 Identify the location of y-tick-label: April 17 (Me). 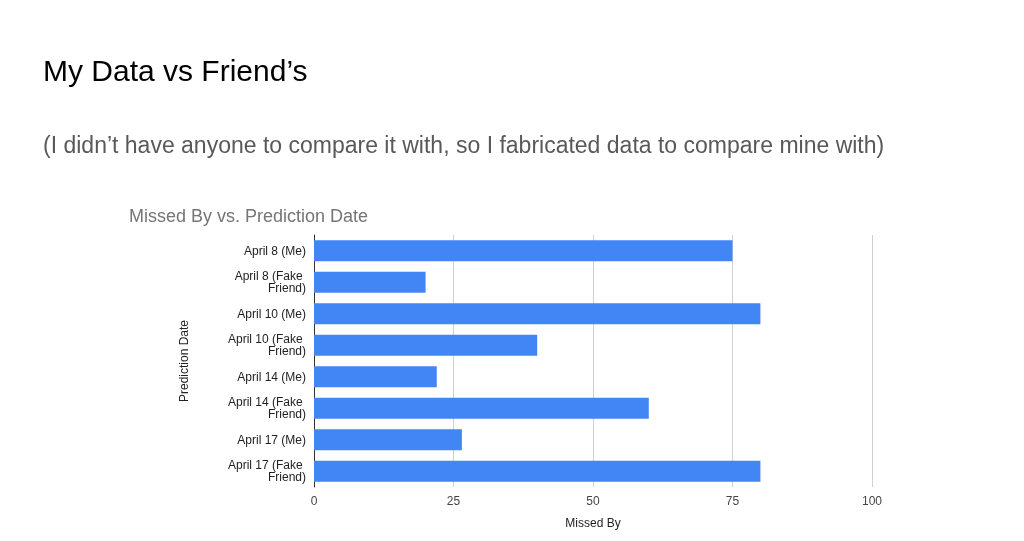
(271, 439).